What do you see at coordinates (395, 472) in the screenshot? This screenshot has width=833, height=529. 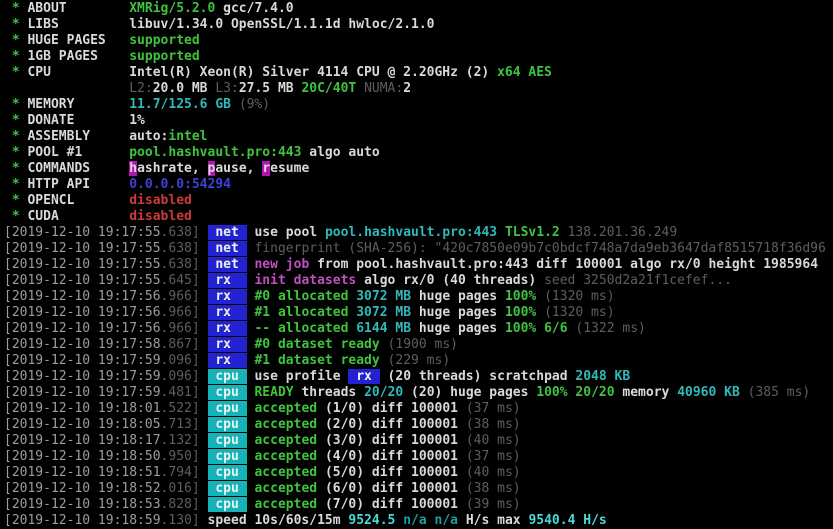 I see `log-message-segment: (5/0) diff 100001` at bounding box center [395, 472].